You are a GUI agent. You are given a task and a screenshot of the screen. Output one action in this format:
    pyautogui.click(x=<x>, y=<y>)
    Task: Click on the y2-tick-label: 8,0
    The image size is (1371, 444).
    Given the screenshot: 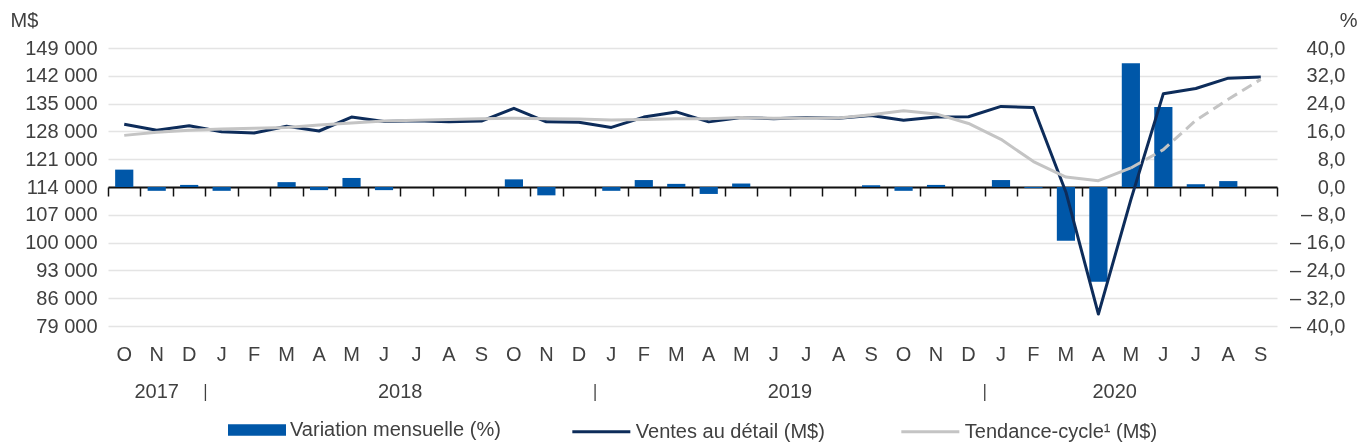 What is the action you would take?
    pyautogui.click(x=1331, y=158)
    